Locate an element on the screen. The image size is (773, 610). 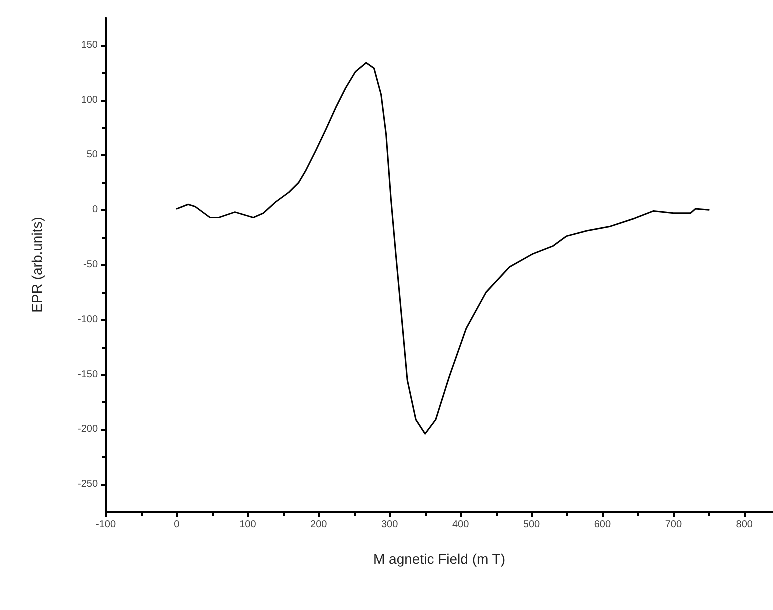
x-tick-label: -100 is located at coordinates (106, 525).